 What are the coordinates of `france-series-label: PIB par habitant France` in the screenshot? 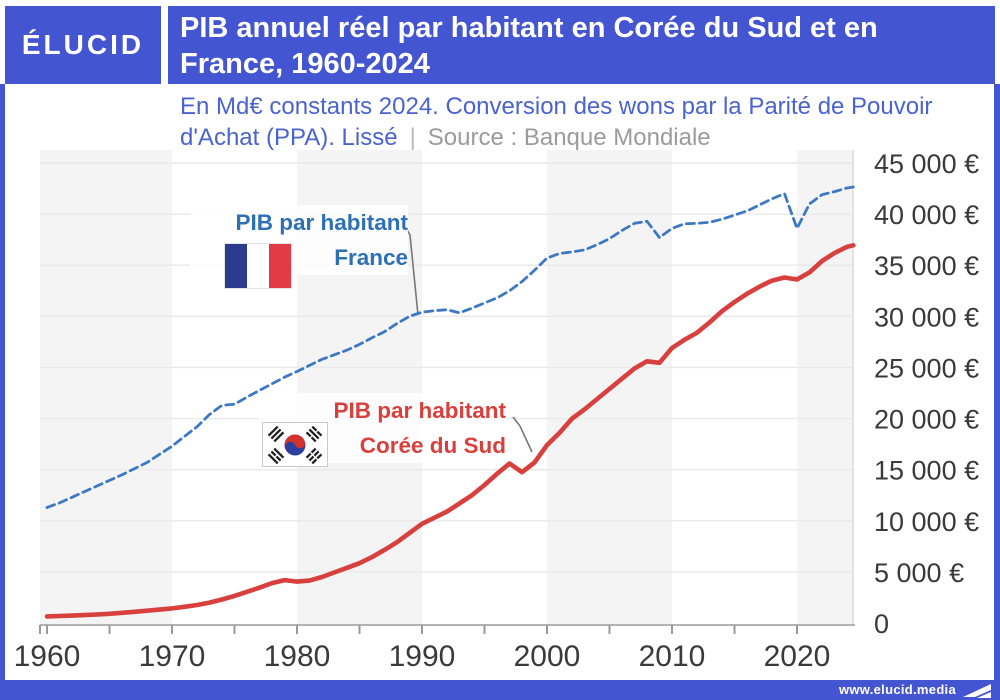 It's located at (299, 240).